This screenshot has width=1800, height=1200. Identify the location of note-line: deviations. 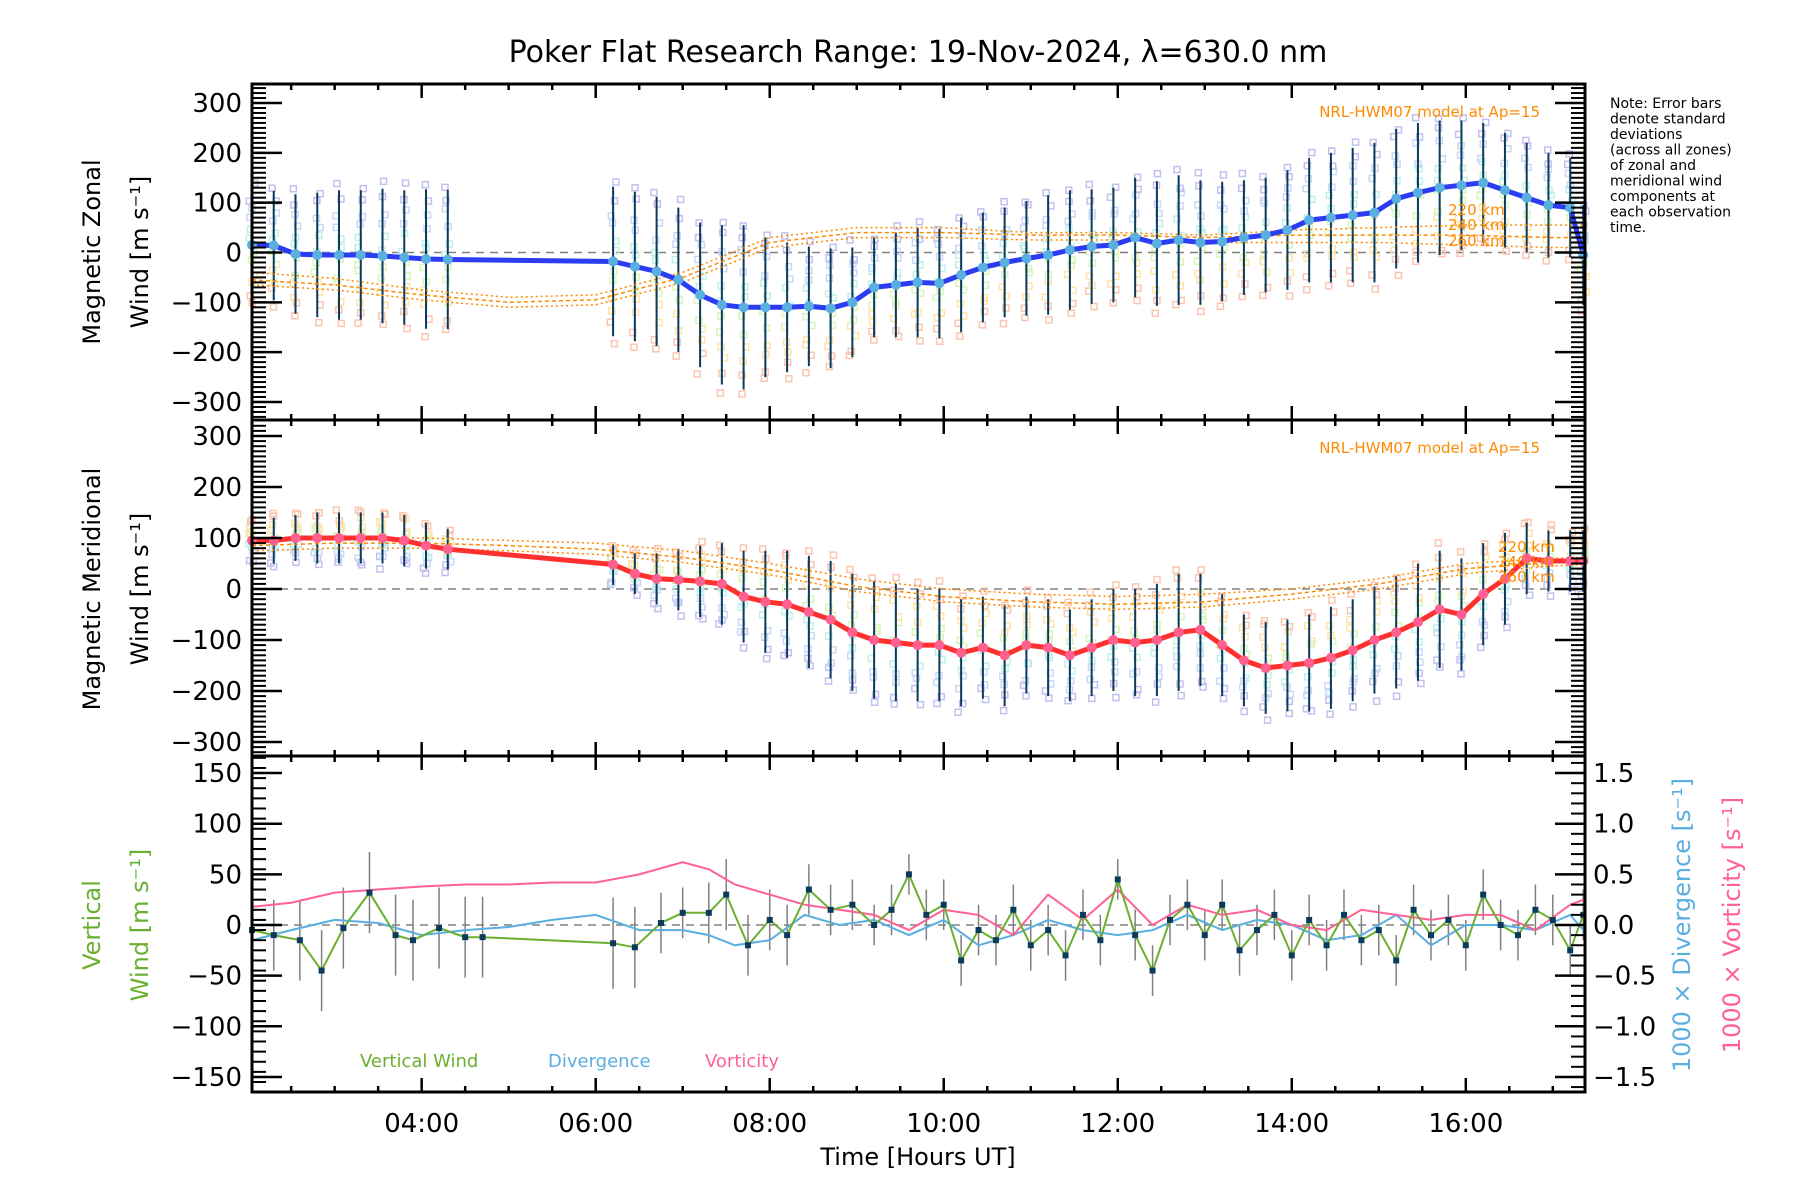
(1646, 135).